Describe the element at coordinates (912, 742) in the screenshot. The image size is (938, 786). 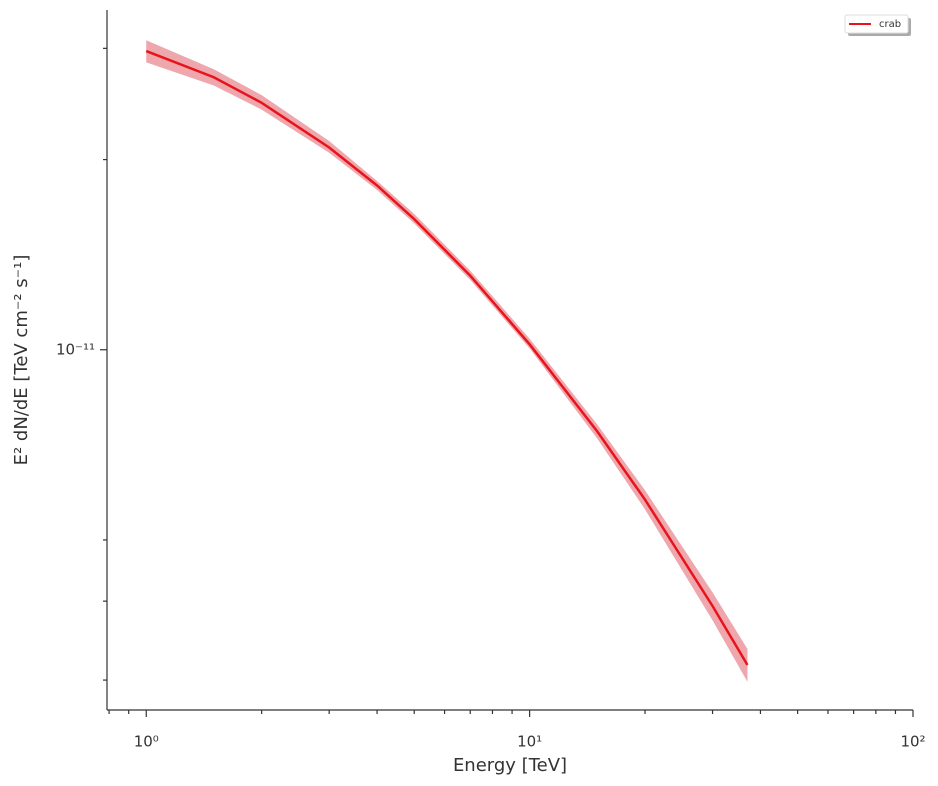
I see `x-tick-label: 10²` at that location.